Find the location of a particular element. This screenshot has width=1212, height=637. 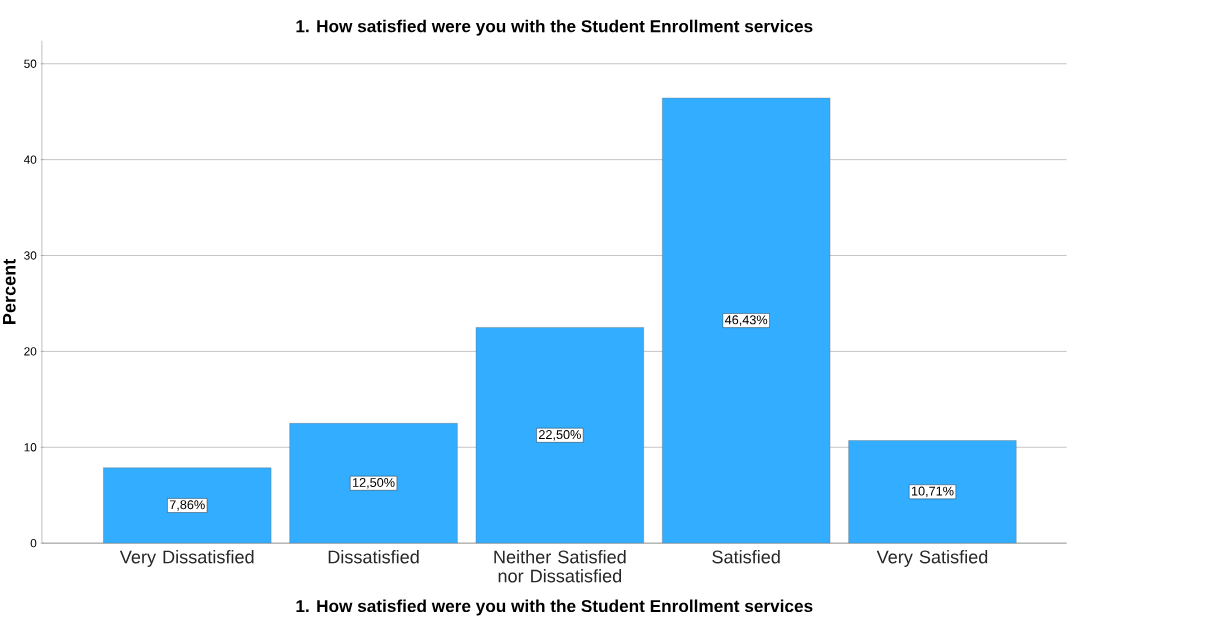

x-tick-label: Very Satisfied is located at coordinates (932, 558).